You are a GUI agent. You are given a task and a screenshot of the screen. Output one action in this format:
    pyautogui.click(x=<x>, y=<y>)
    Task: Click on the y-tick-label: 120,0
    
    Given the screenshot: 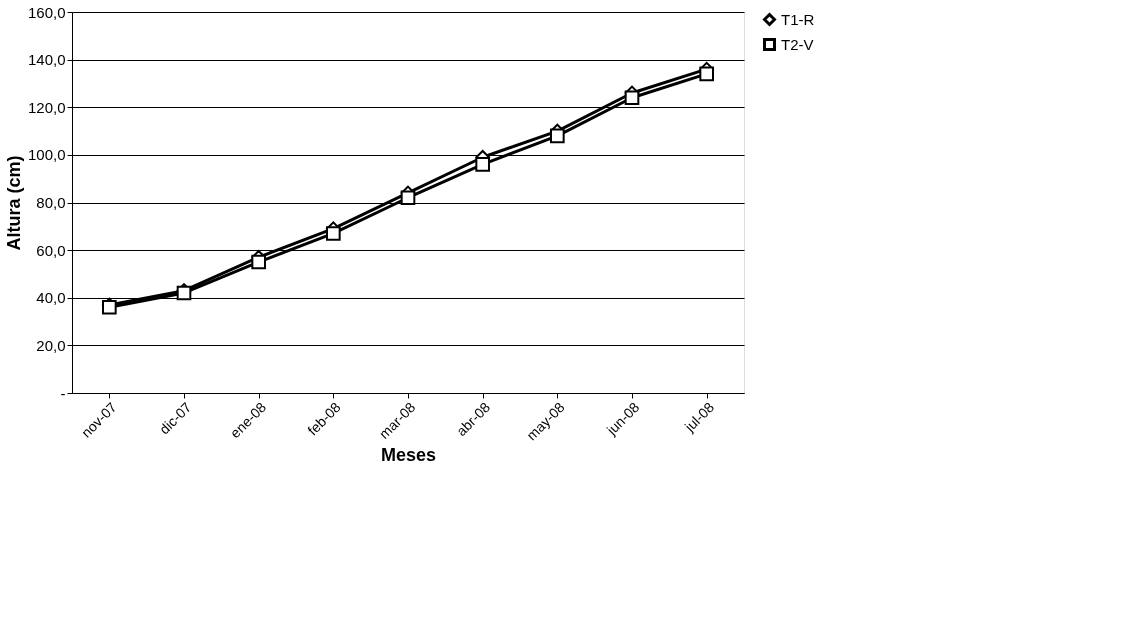 What is the action you would take?
    pyautogui.click(x=46, y=107)
    